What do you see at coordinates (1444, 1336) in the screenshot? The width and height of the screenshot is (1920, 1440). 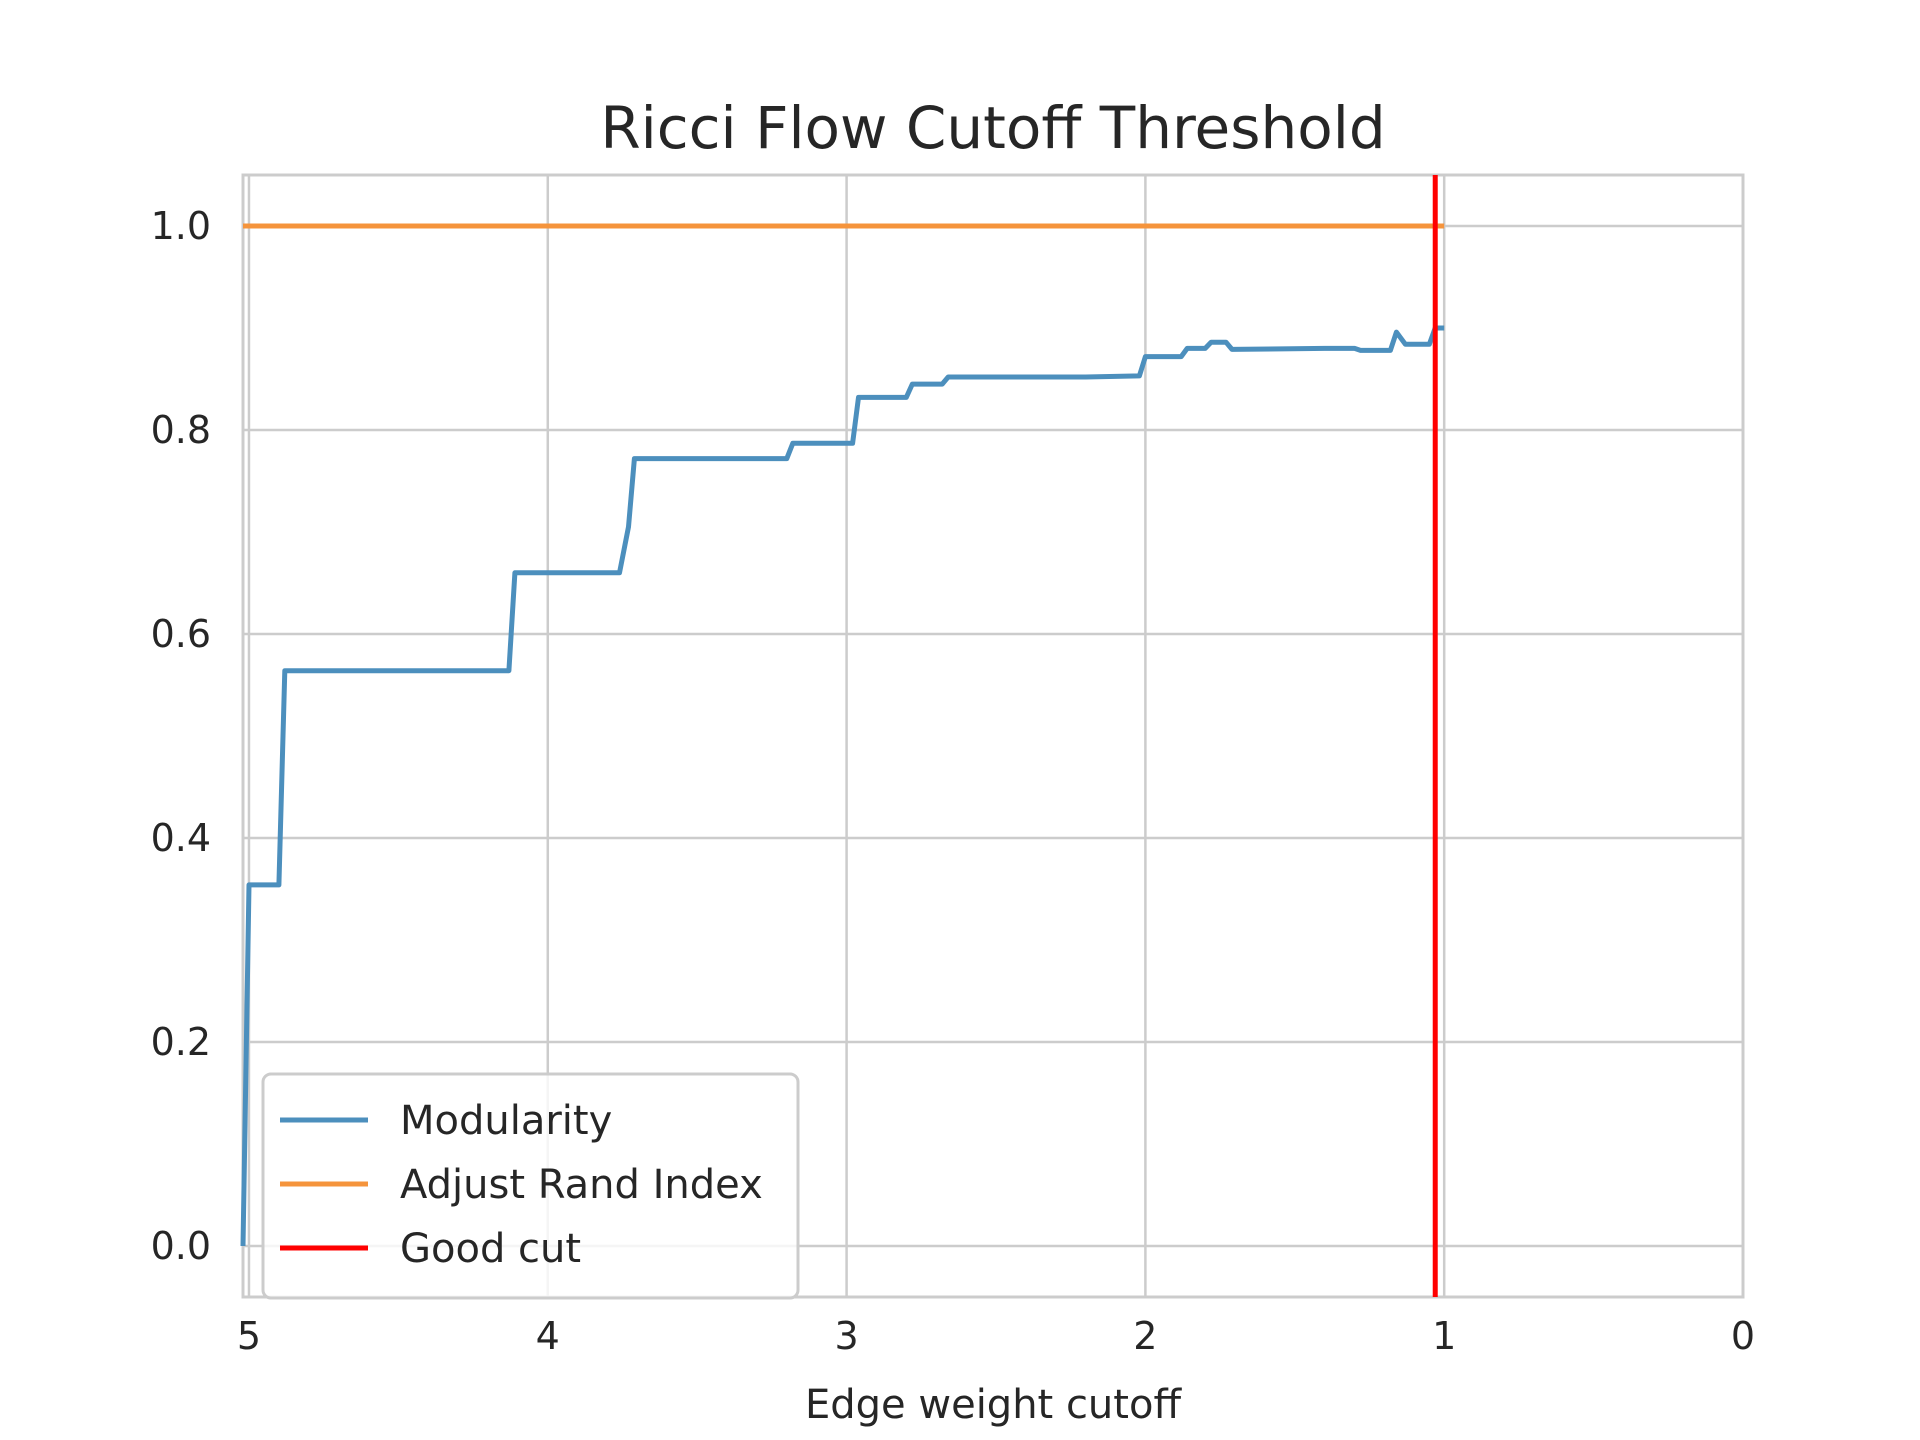 I see `x-tick-label: 1` at bounding box center [1444, 1336].